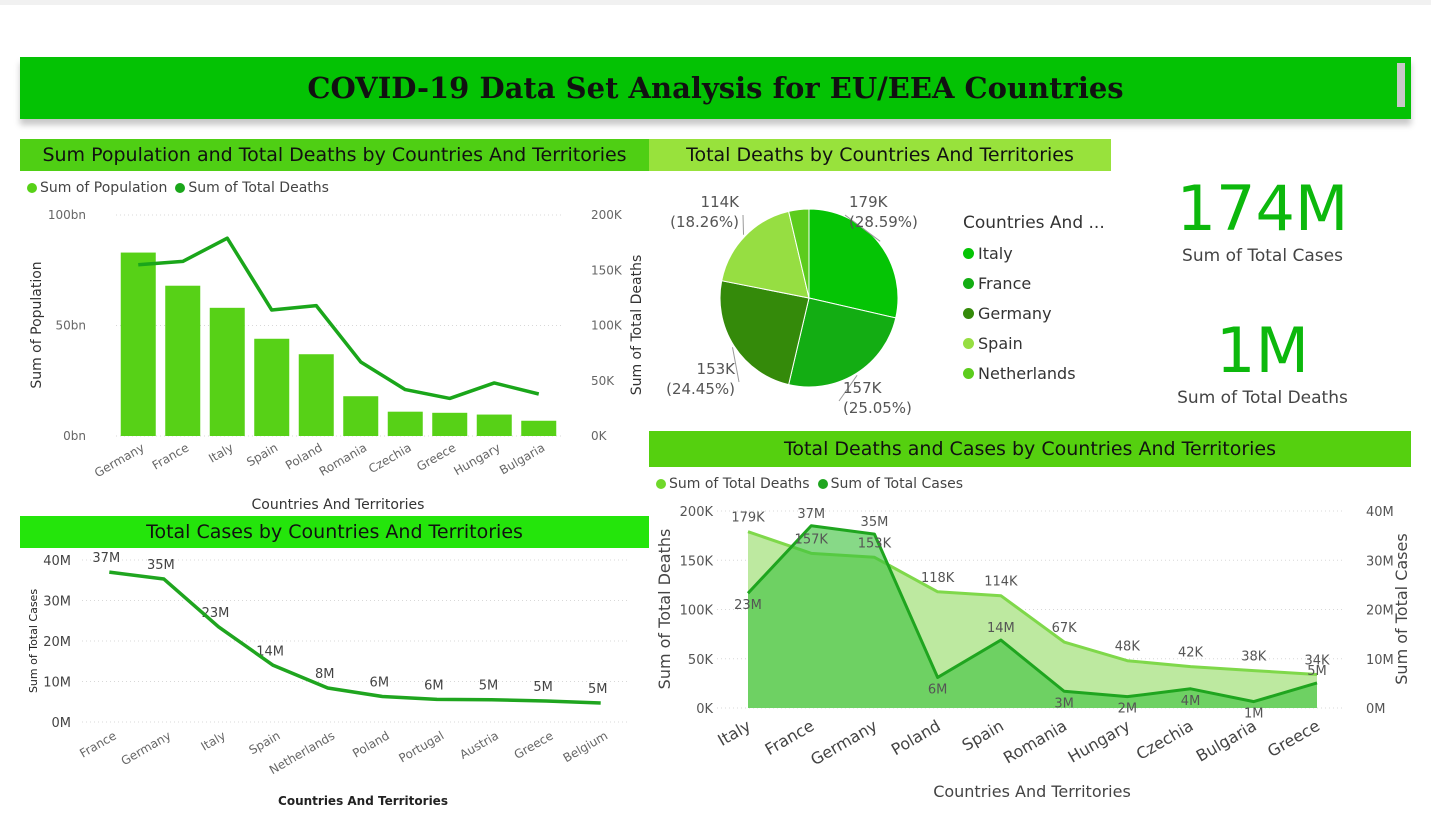 Image resolution: width=1431 pixels, height=813 pixels. What do you see at coordinates (603, 381) in the screenshot?
I see `y2-tick-label: 50K` at bounding box center [603, 381].